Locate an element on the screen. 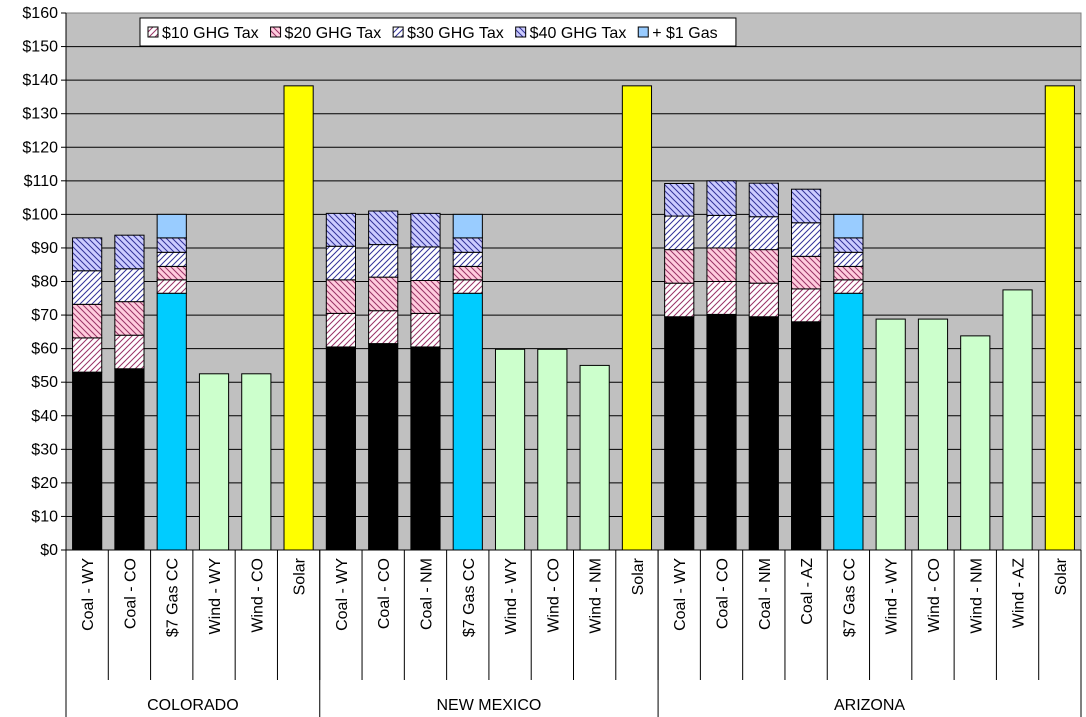  y-tick-label: $60 is located at coordinates (44, 349).